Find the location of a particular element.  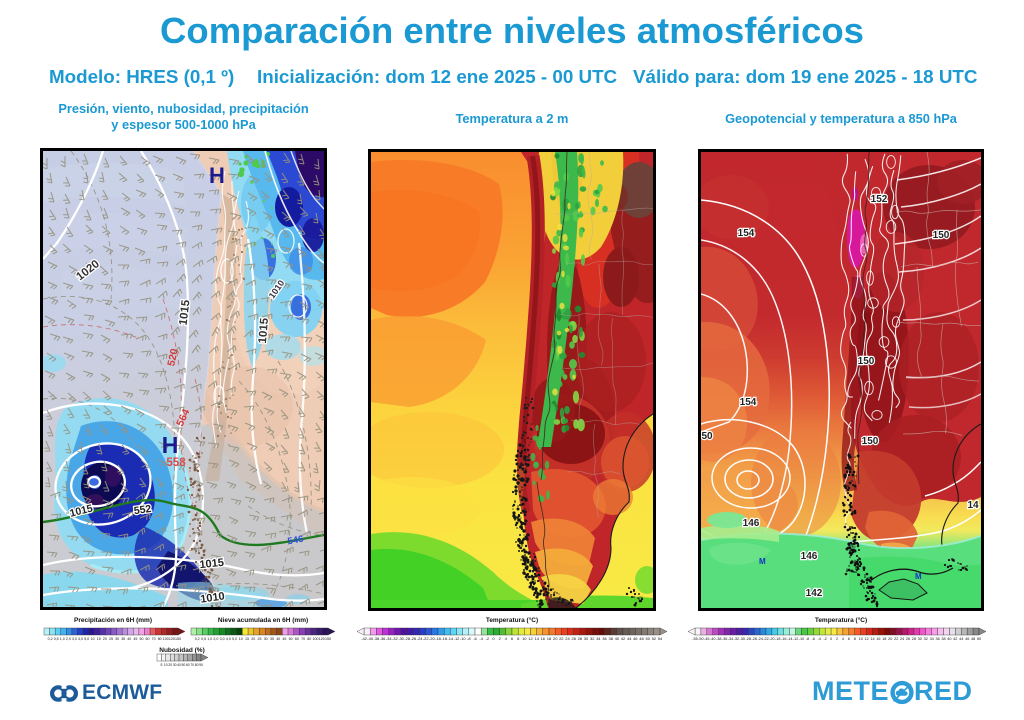

svg-text: 558 is located at coordinates (176, 463).